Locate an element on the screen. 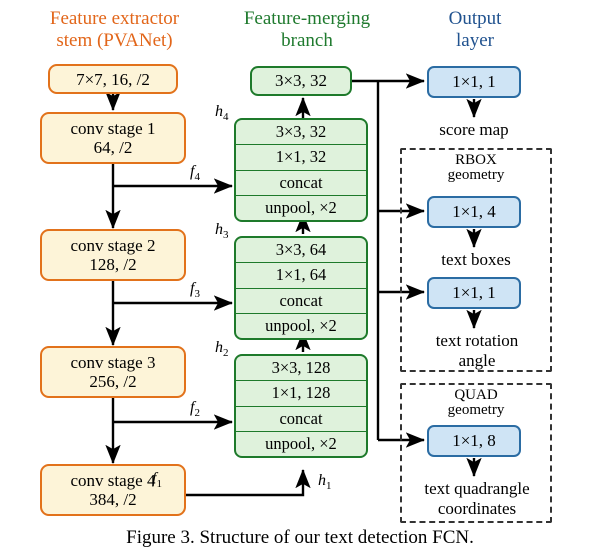  merge-h3-row-0: 3×3, 64 is located at coordinates (301, 251).